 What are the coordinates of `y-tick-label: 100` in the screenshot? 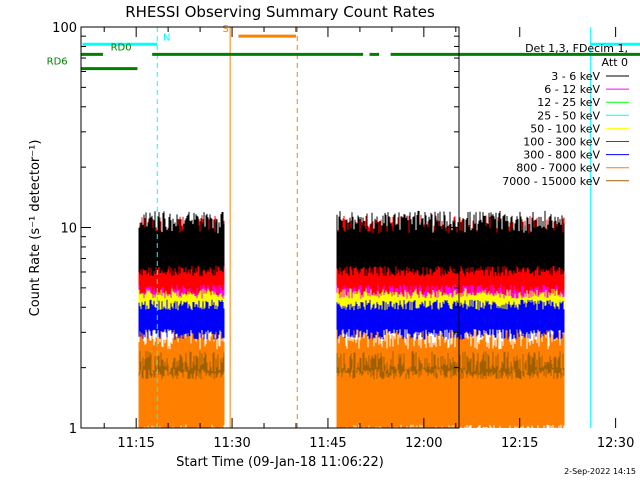 It's located at (64, 28).